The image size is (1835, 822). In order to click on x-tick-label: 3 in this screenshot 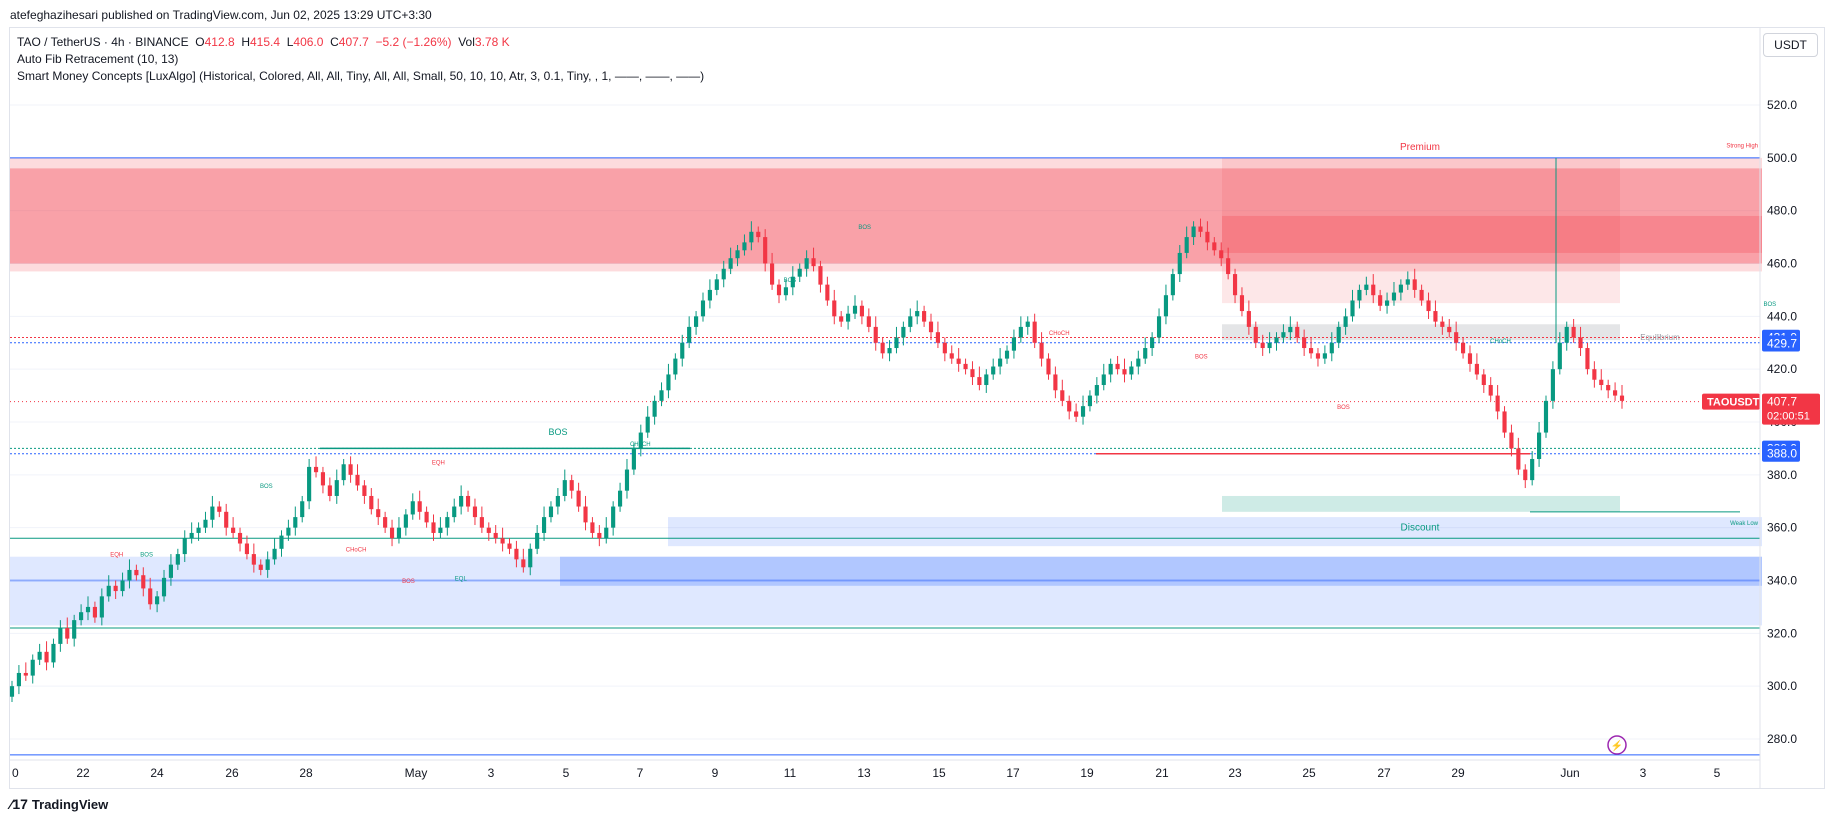, I will do `click(1643, 773)`.